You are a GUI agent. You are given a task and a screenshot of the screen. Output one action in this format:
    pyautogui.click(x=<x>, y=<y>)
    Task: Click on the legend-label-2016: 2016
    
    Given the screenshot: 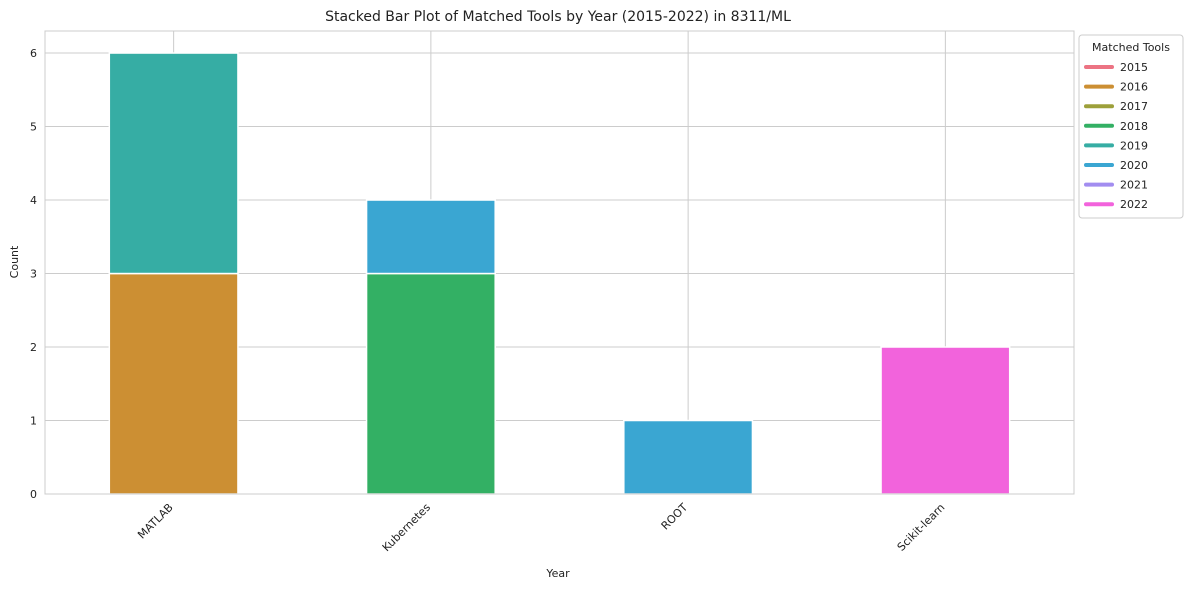 What is the action you would take?
    pyautogui.click(x=1134, y=87)
    